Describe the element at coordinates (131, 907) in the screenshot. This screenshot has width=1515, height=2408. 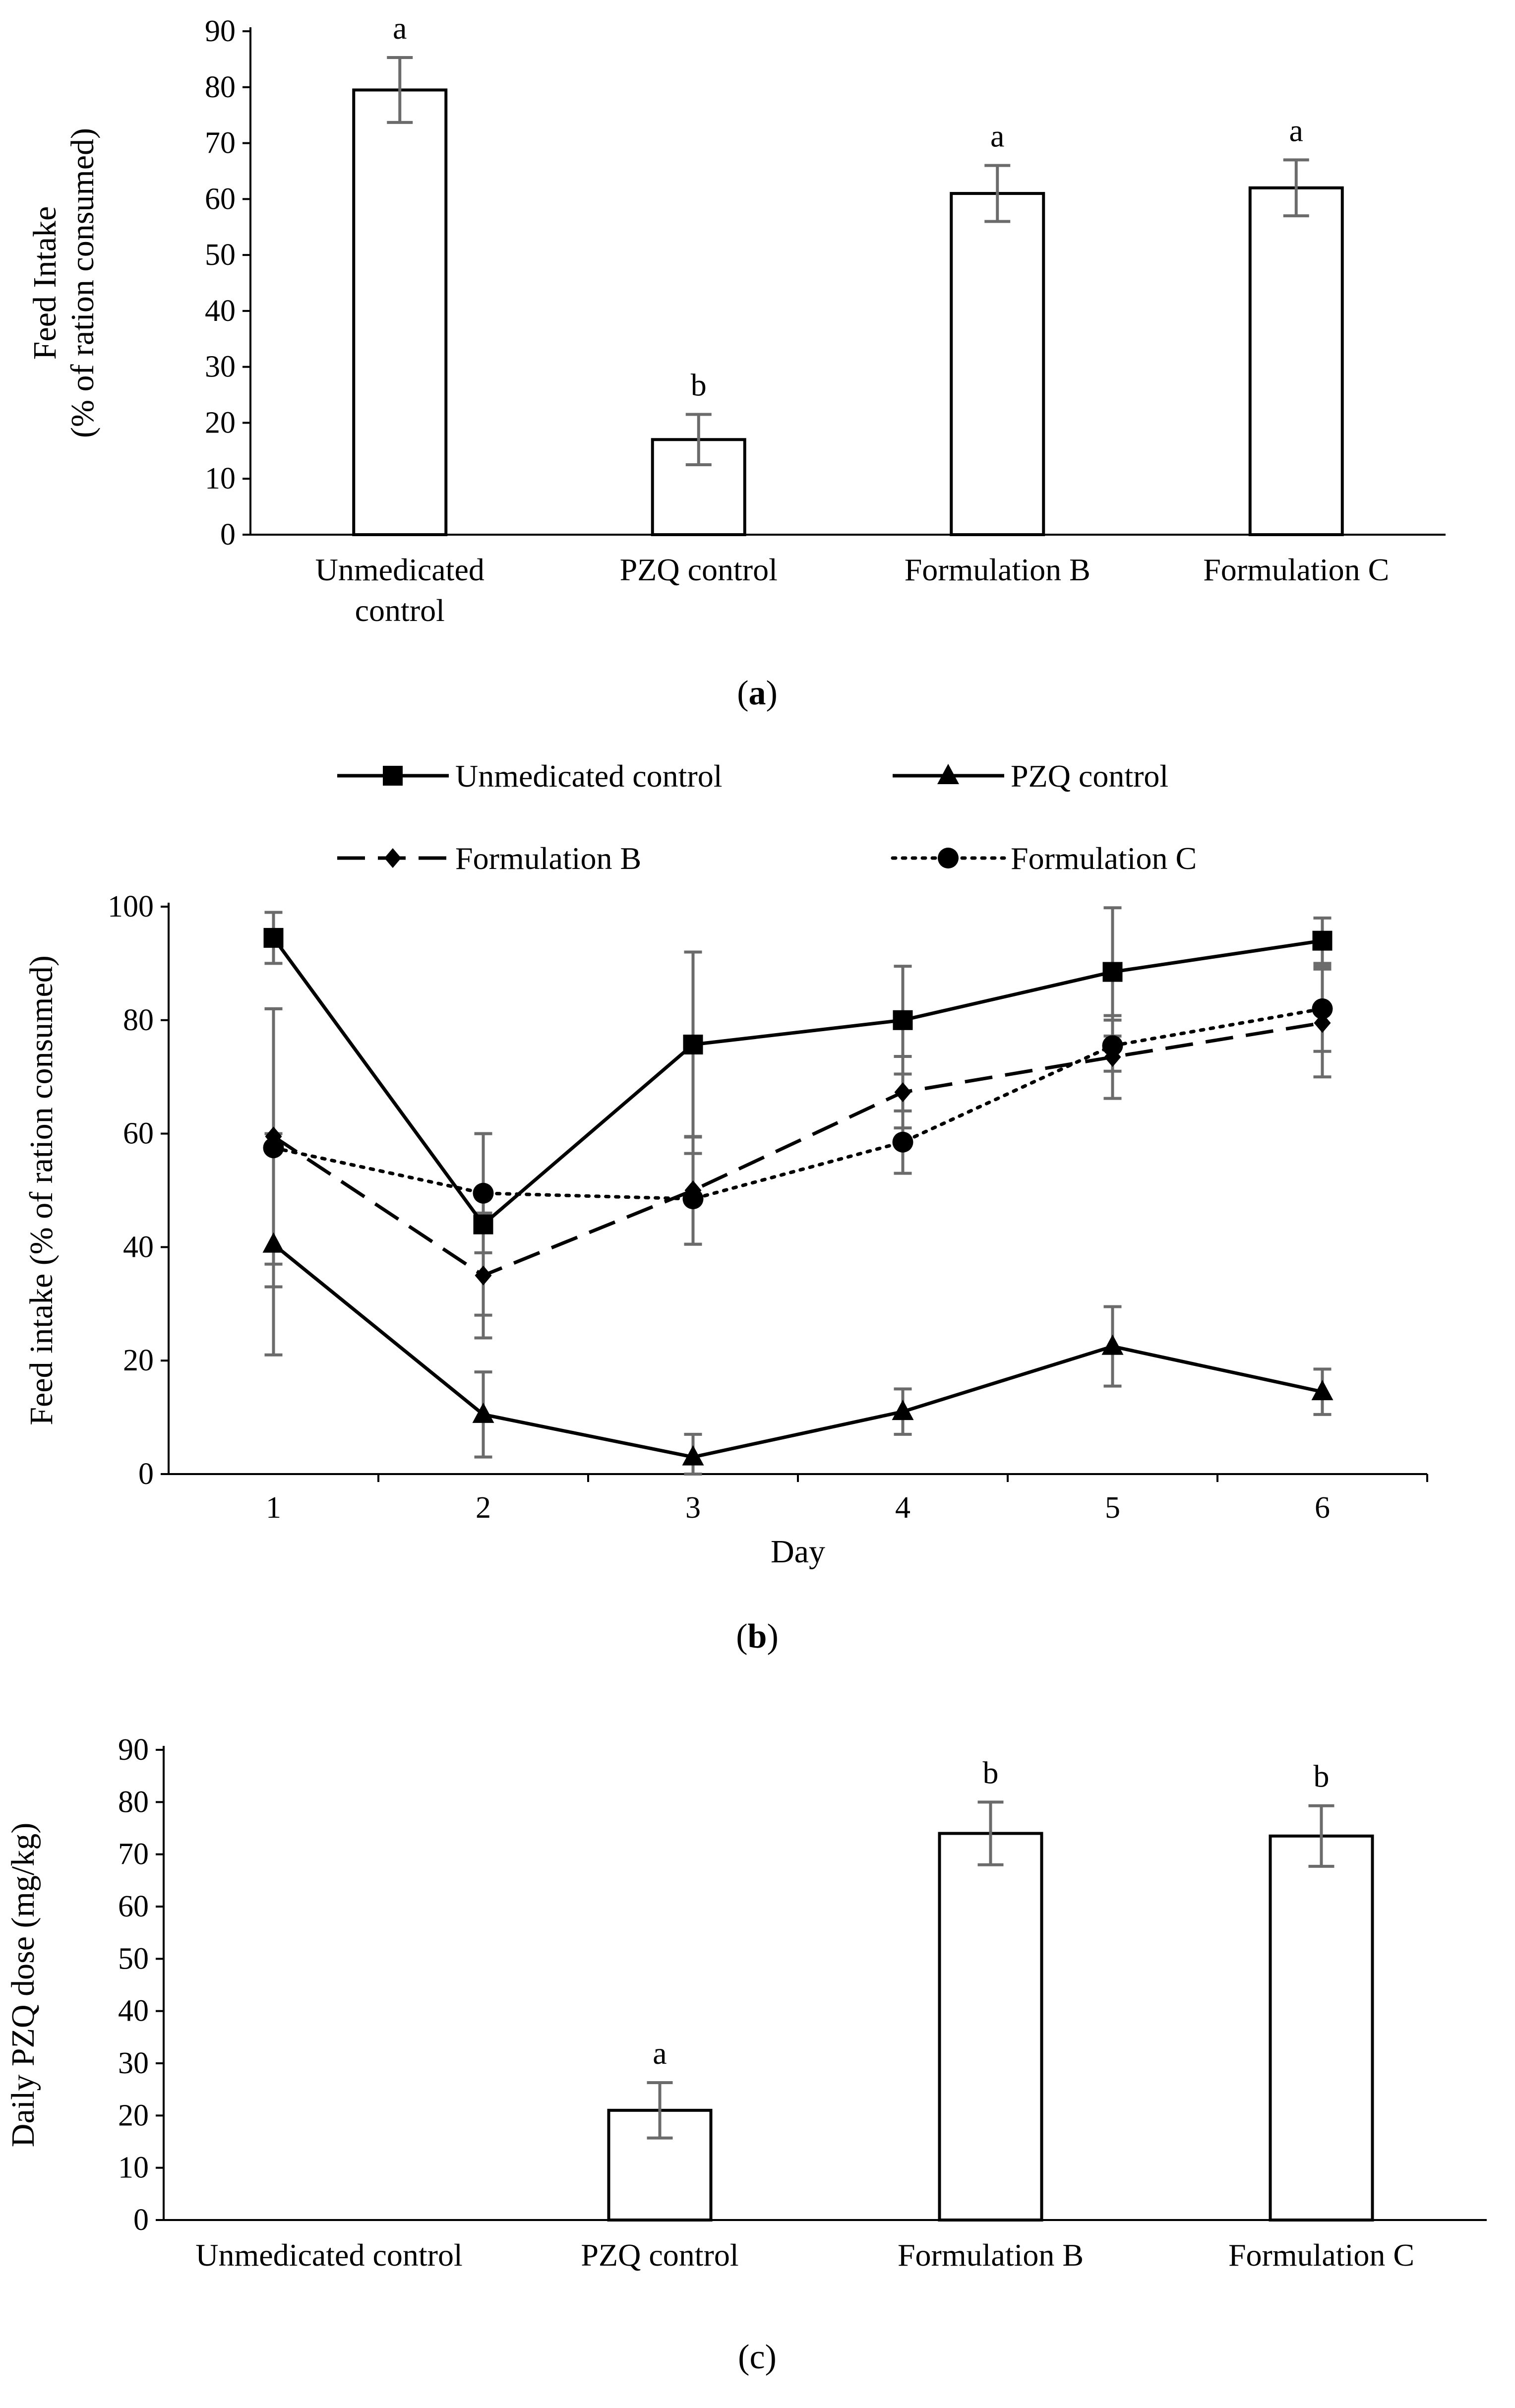
I see `y-tick-label: 100` at that location.